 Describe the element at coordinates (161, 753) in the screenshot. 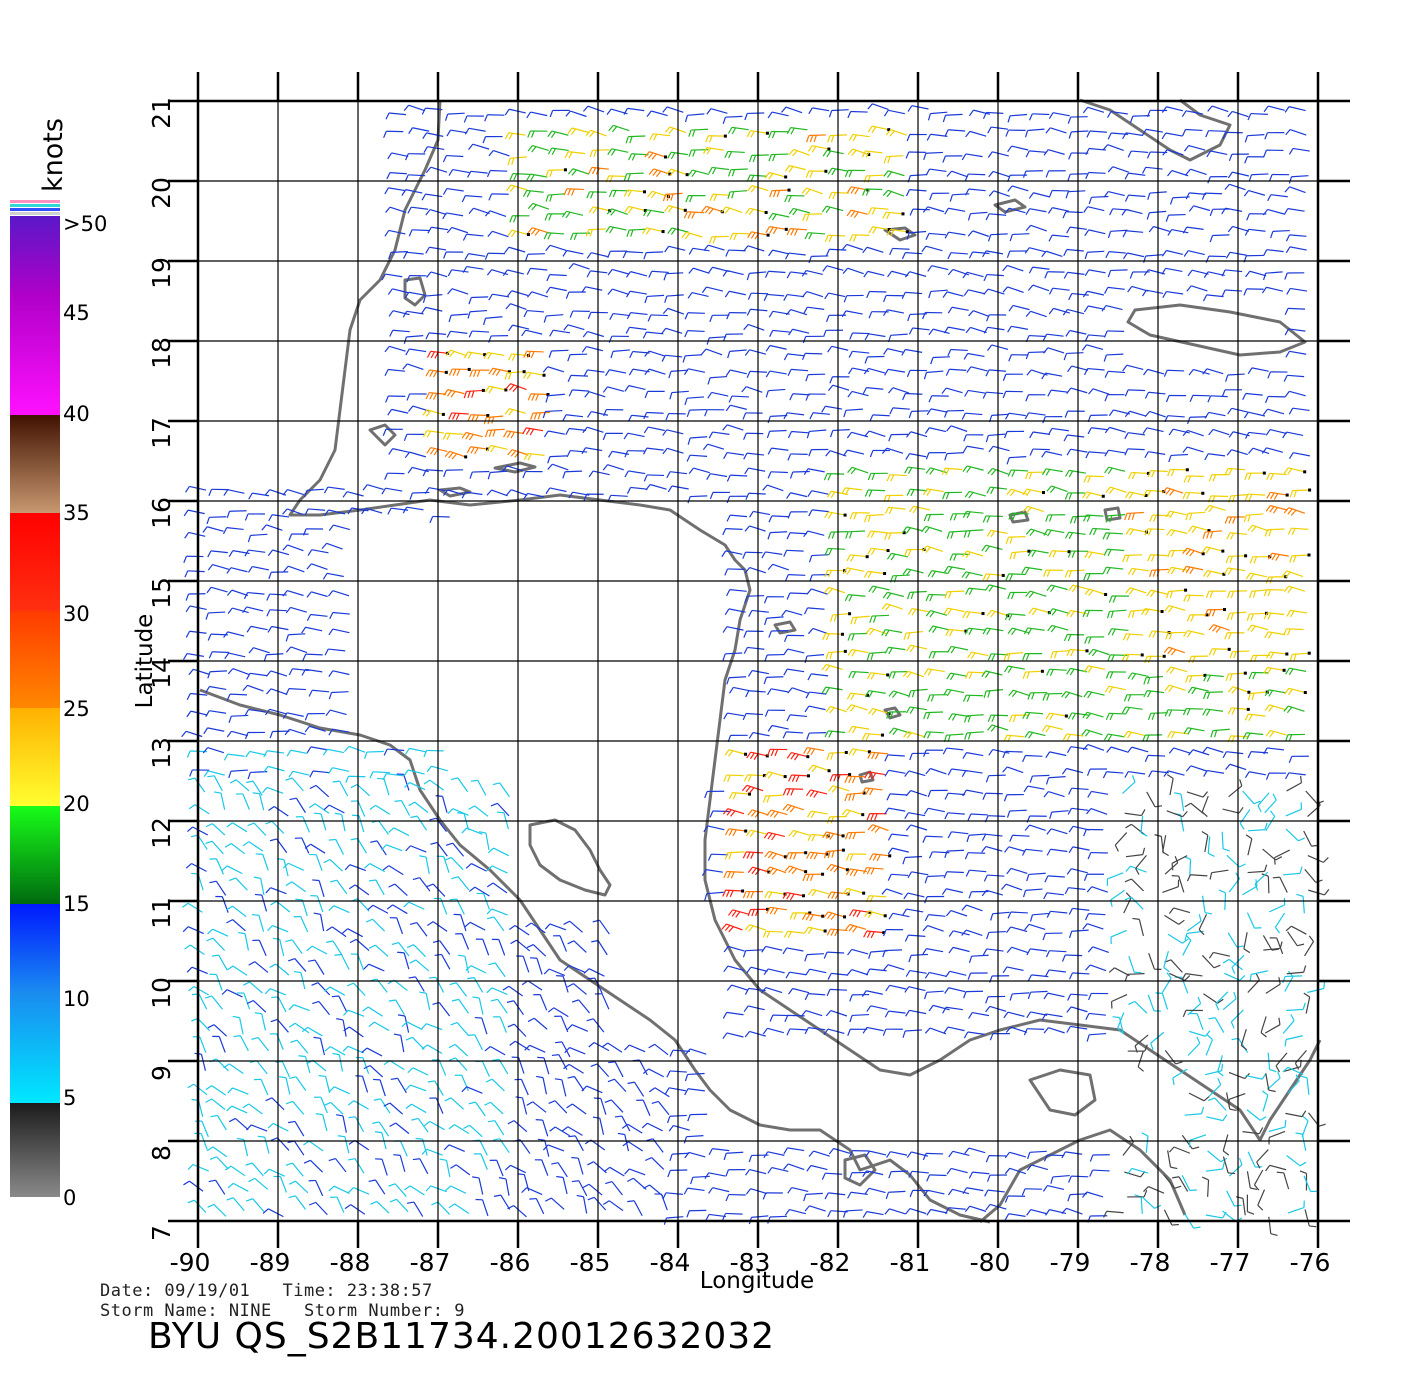

I see `y-tick-label: 13` at that location.